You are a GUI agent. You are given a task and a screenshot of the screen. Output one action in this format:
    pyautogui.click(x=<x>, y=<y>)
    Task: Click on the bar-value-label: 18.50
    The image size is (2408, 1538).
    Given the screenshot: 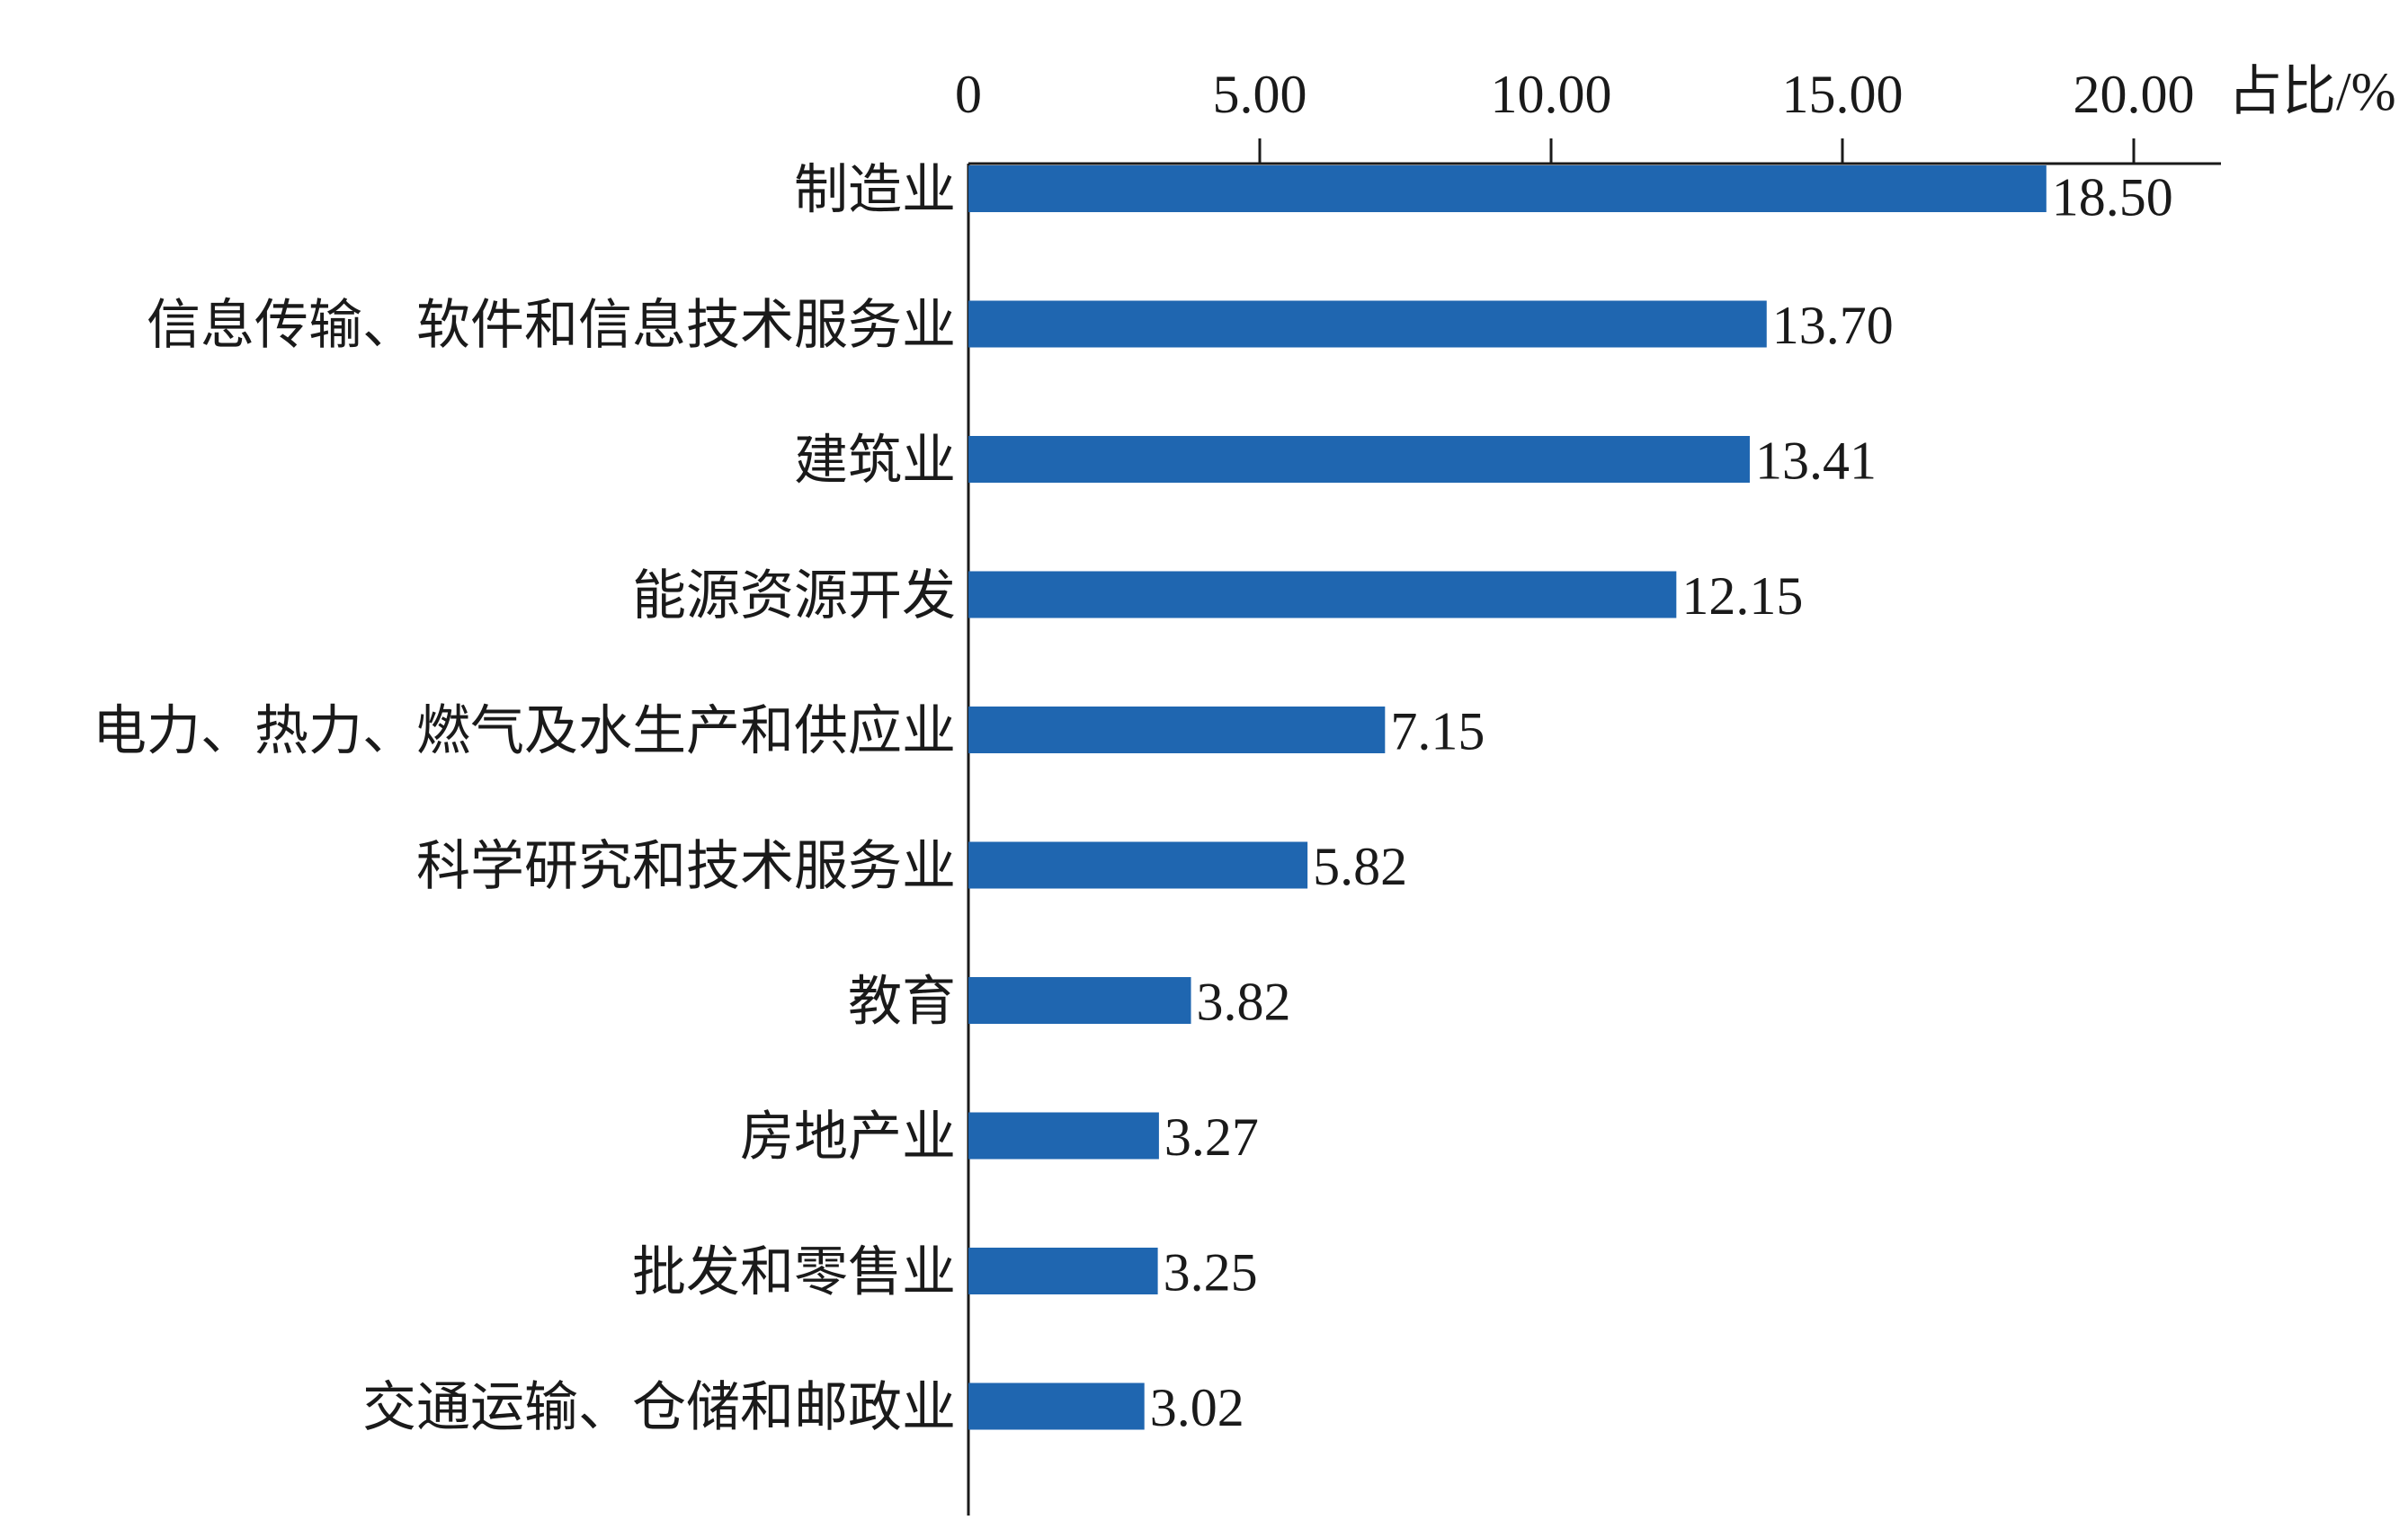 What is the action you would take?
    pyautogui.click(x=2112, y=197)
    